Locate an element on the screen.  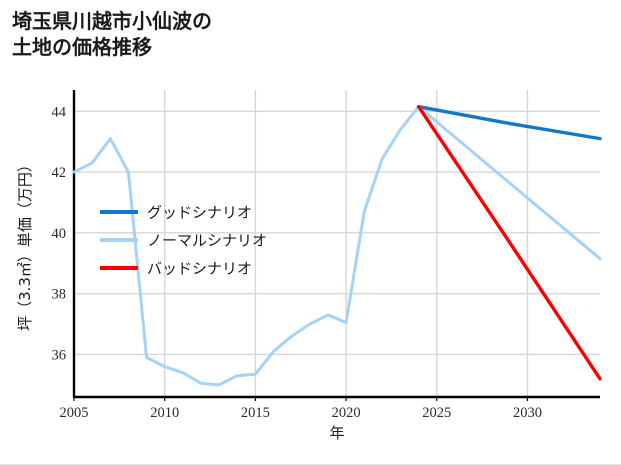
legend-label: グッドシナリオ is located at coordinates (199, 213).